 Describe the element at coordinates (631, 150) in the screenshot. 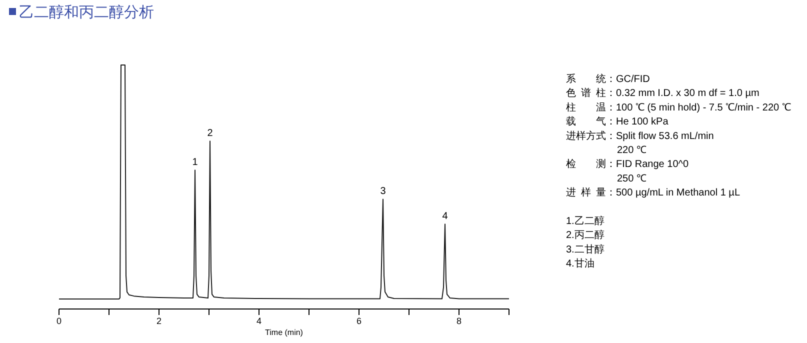

I see `text: 220 ℃` at that location.